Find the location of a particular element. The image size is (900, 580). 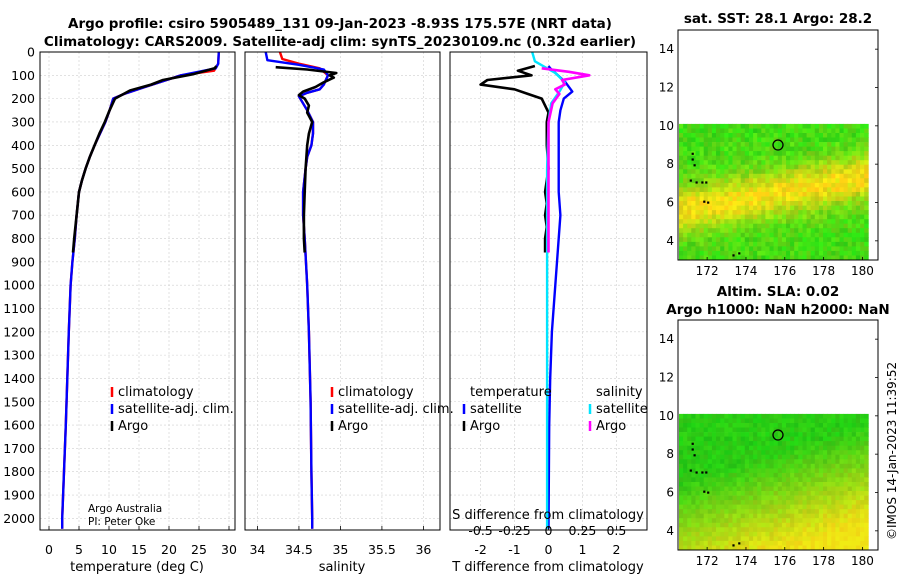

salinity-legend: climatology satellite-adj. clim. Argo is located at coordinates (392, 409).